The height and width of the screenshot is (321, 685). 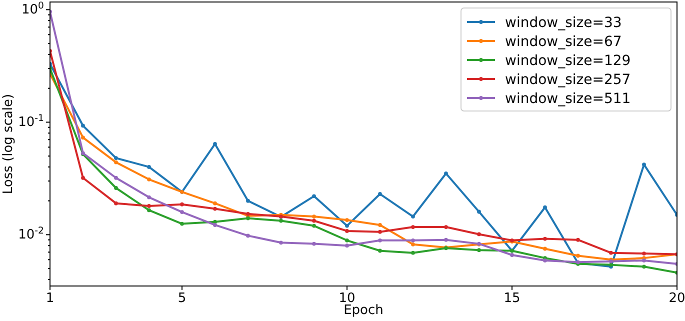 What do you see at coordinates (568, 80) in the screenshot?
I see `legend-label: window_size=257` at bounding box center [568, 80].